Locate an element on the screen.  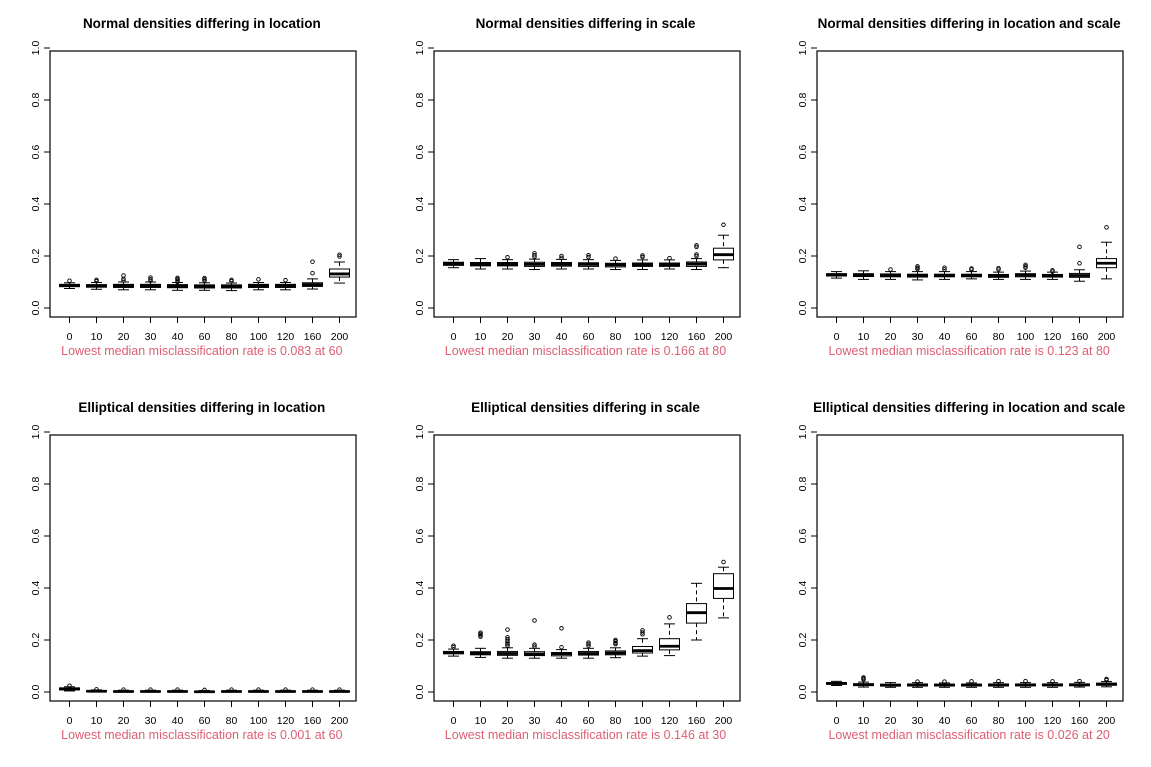
x-tick-label: 80 is located at coordinates (999, 721).